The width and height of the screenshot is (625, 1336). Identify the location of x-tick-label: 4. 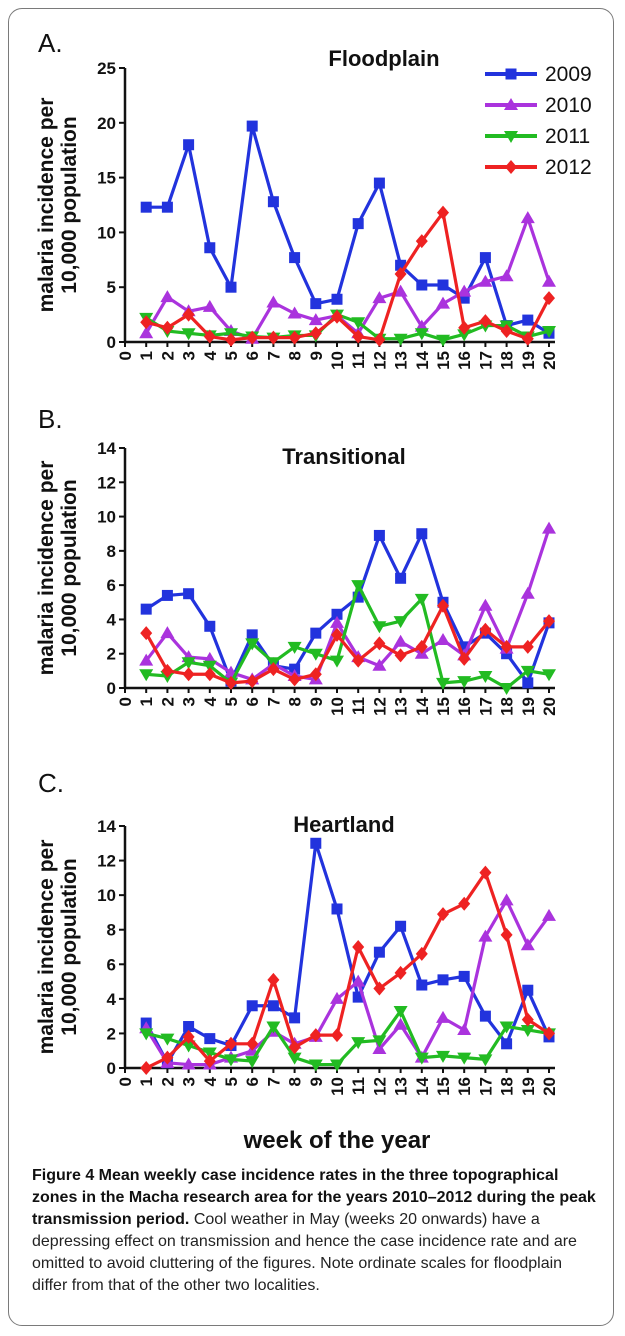
(210, 701).